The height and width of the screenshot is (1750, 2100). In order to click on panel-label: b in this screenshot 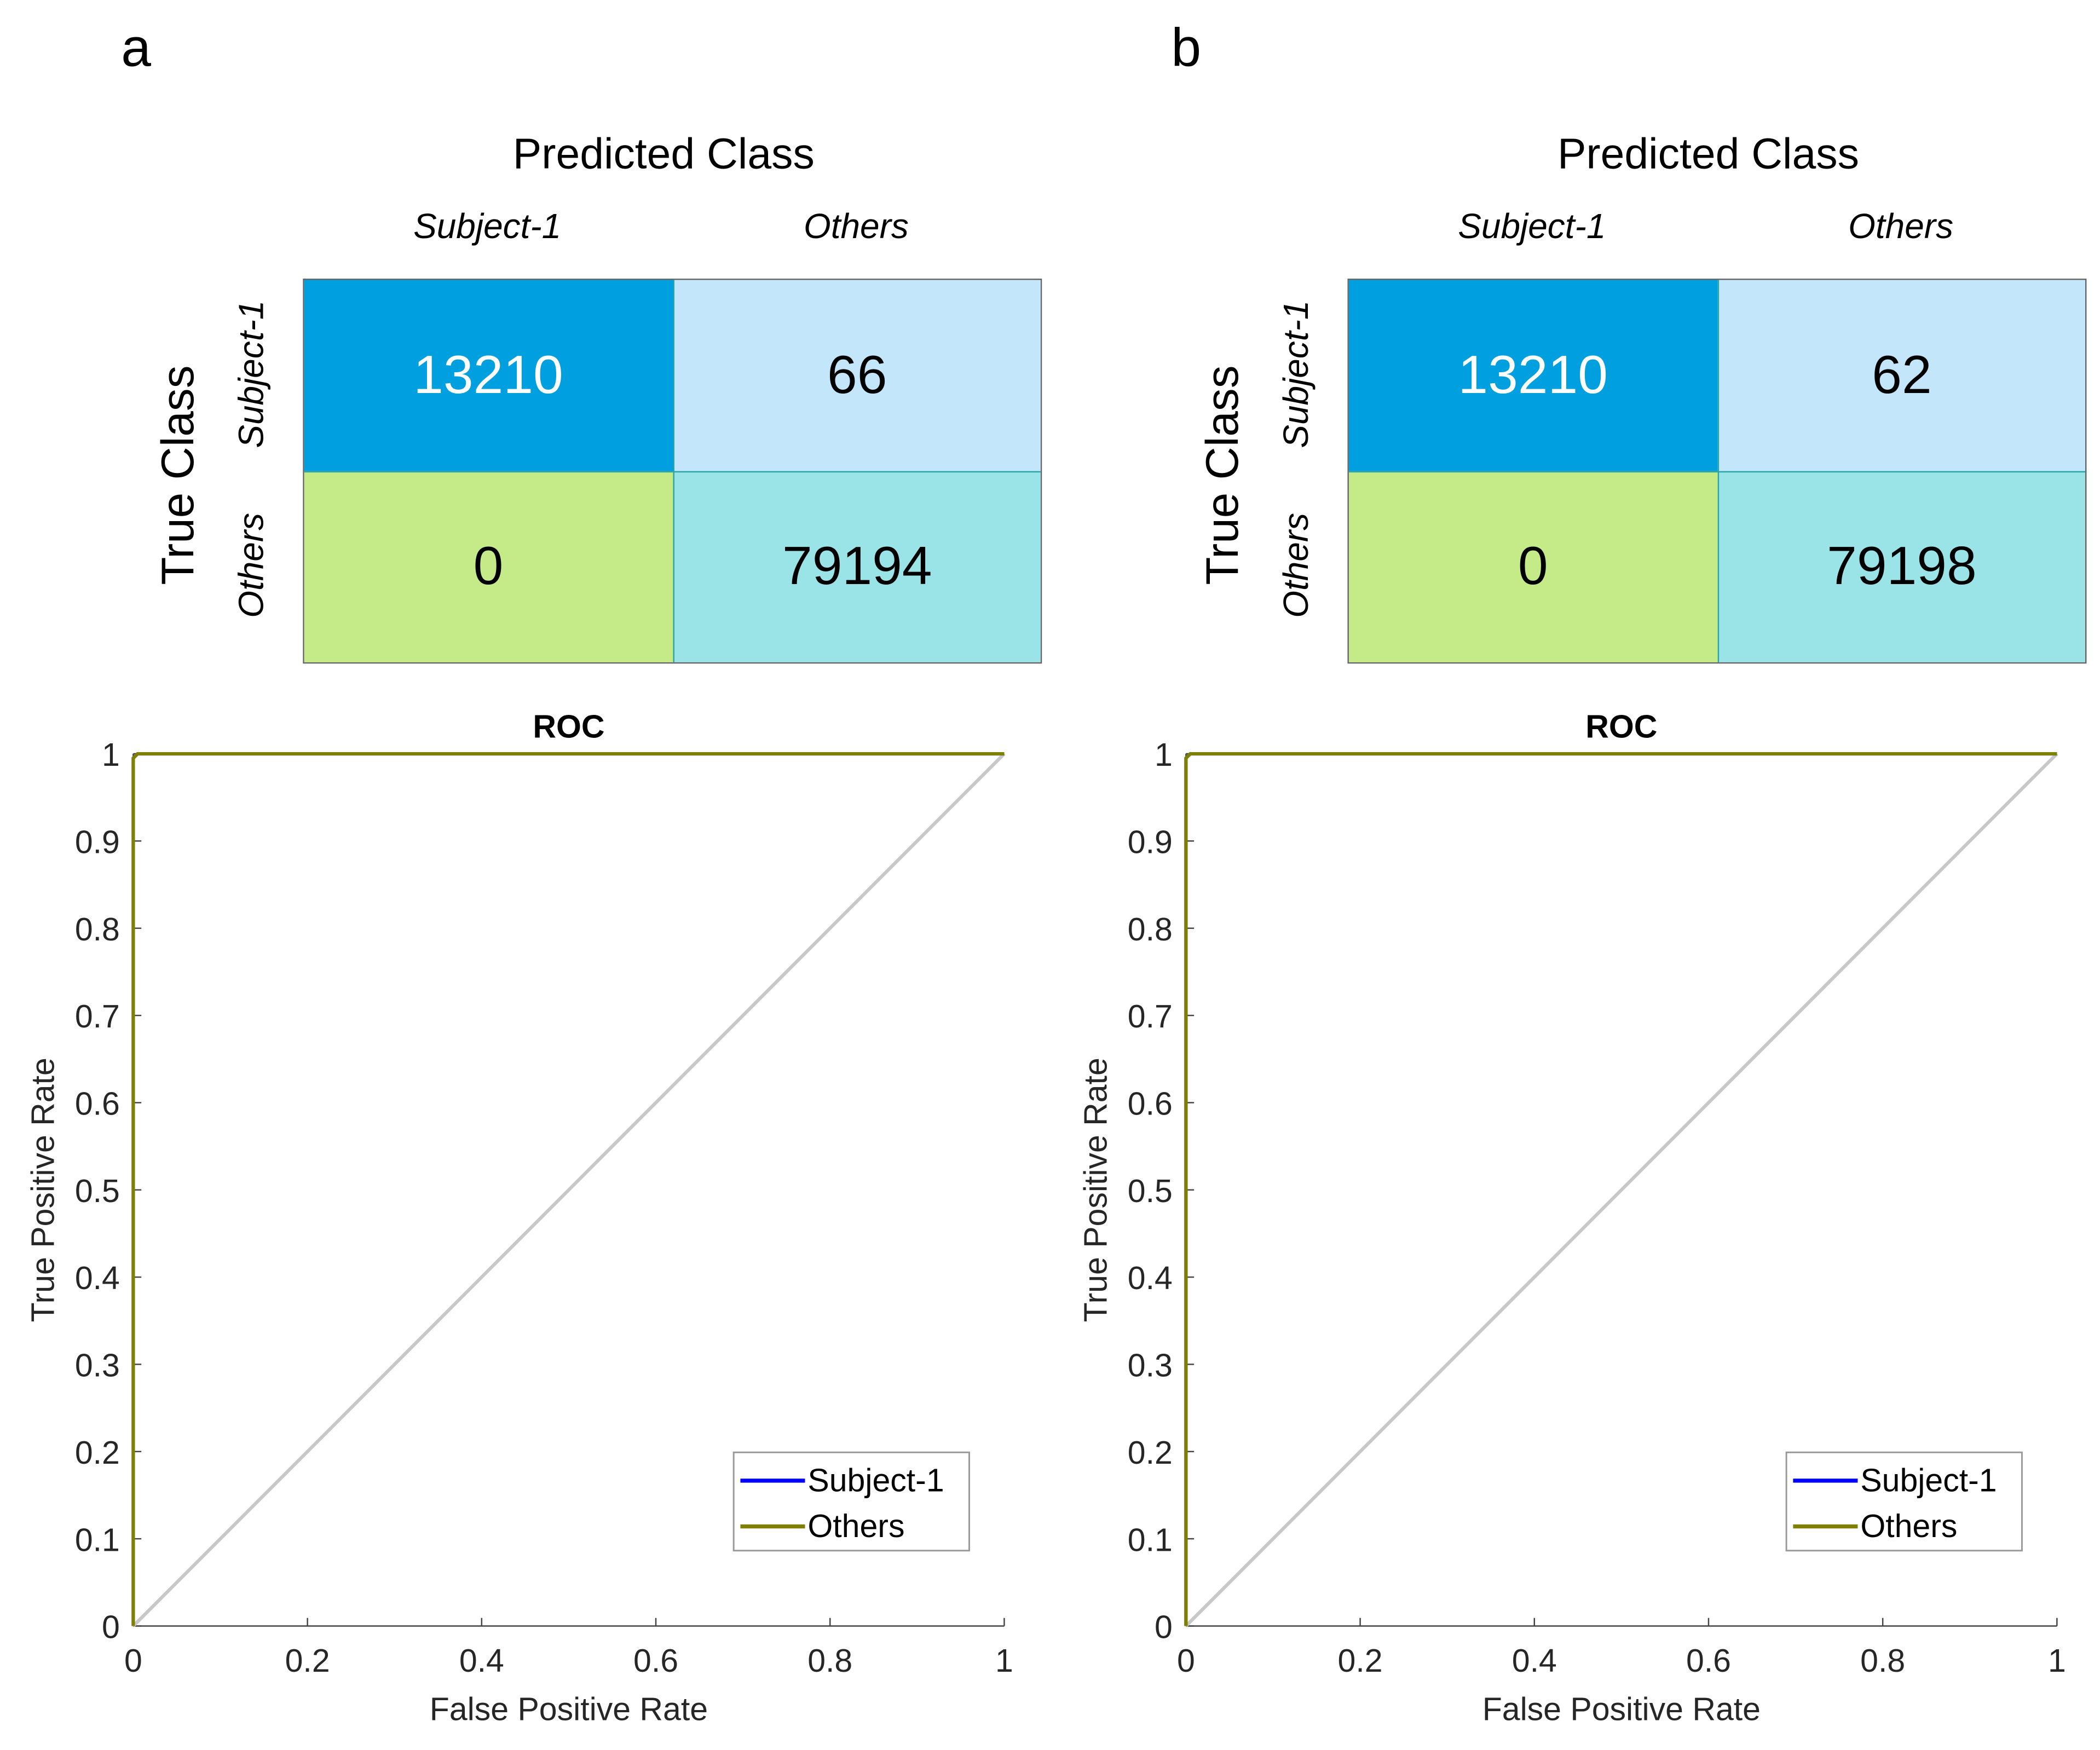, I will do `click(1186, 48)`.